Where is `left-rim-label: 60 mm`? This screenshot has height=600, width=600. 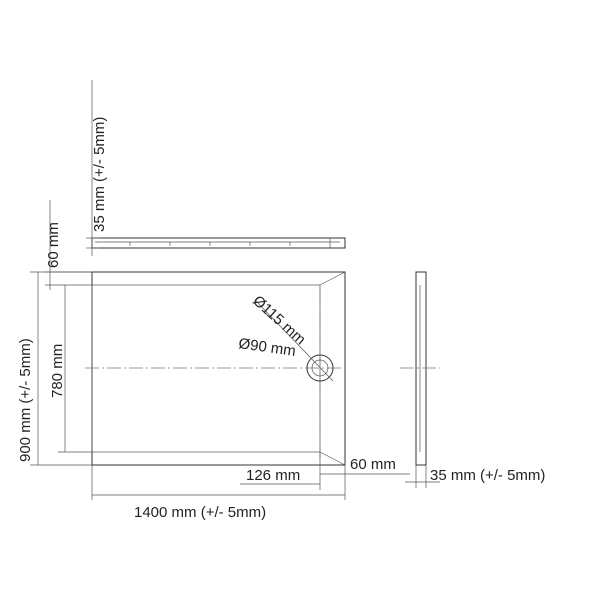 left-rim-label: 60 mm is located at coordinates (53, 245).